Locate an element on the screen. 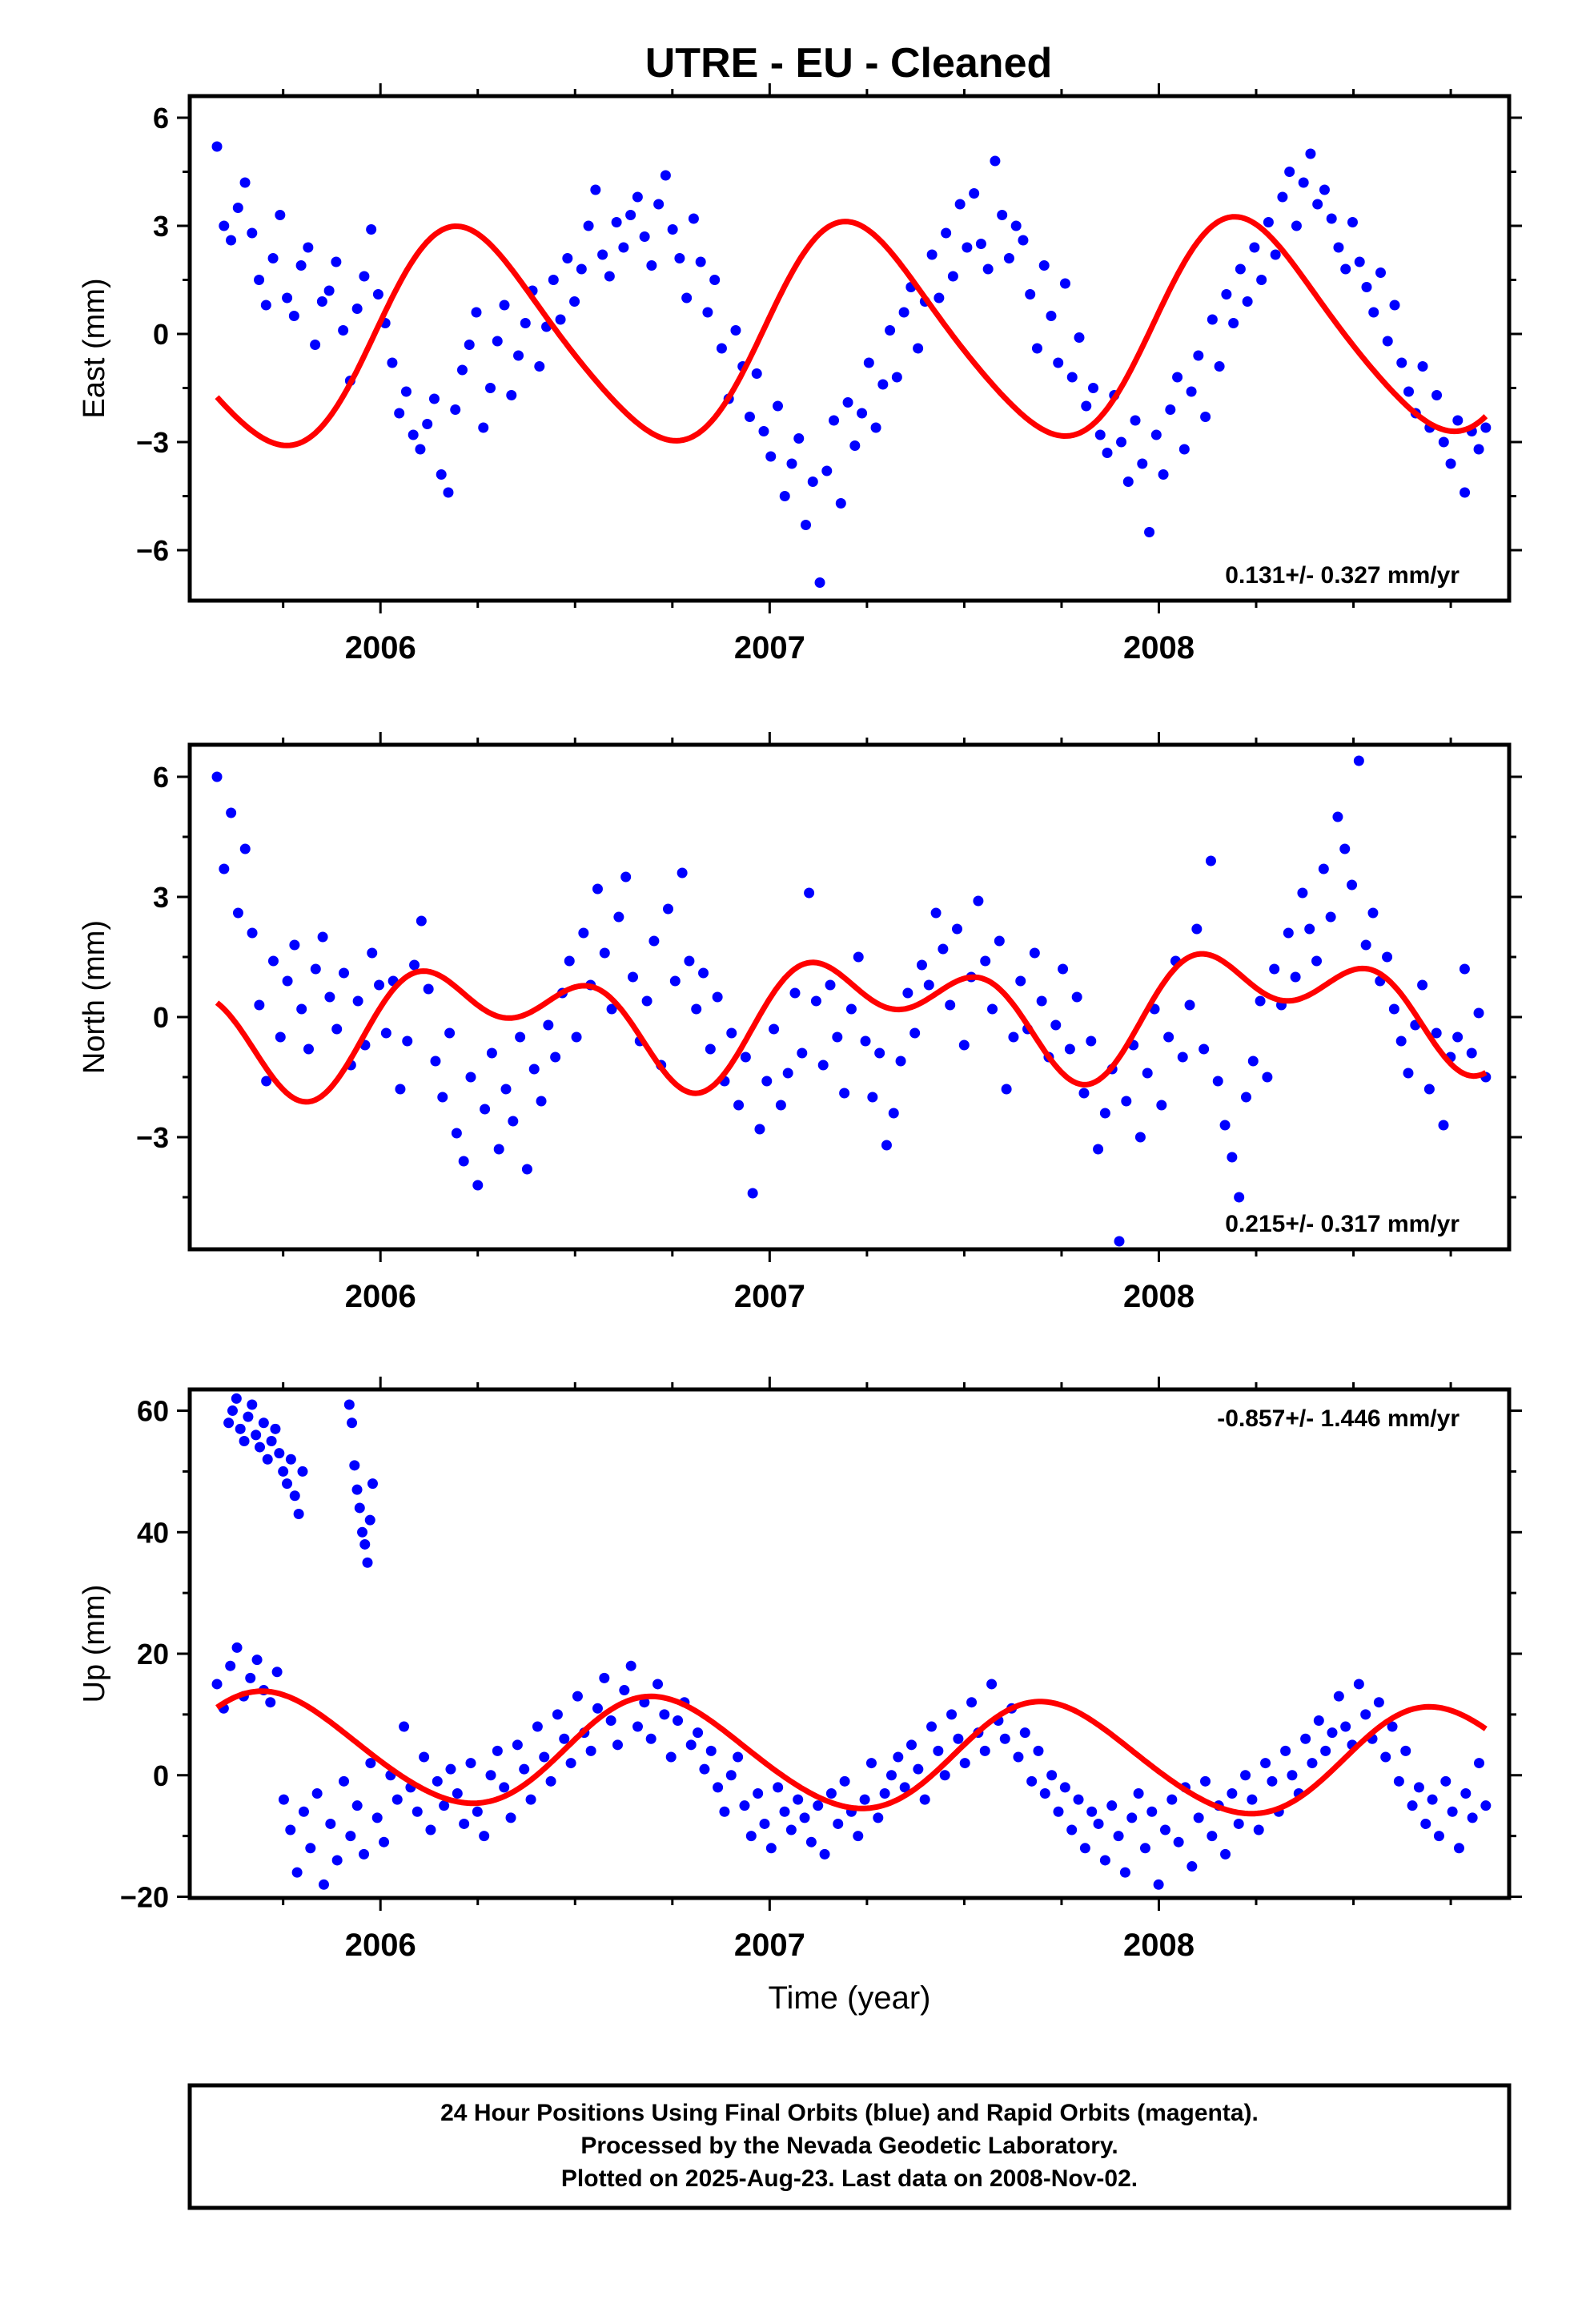  footer-border is located at coordinates (849, 2146).